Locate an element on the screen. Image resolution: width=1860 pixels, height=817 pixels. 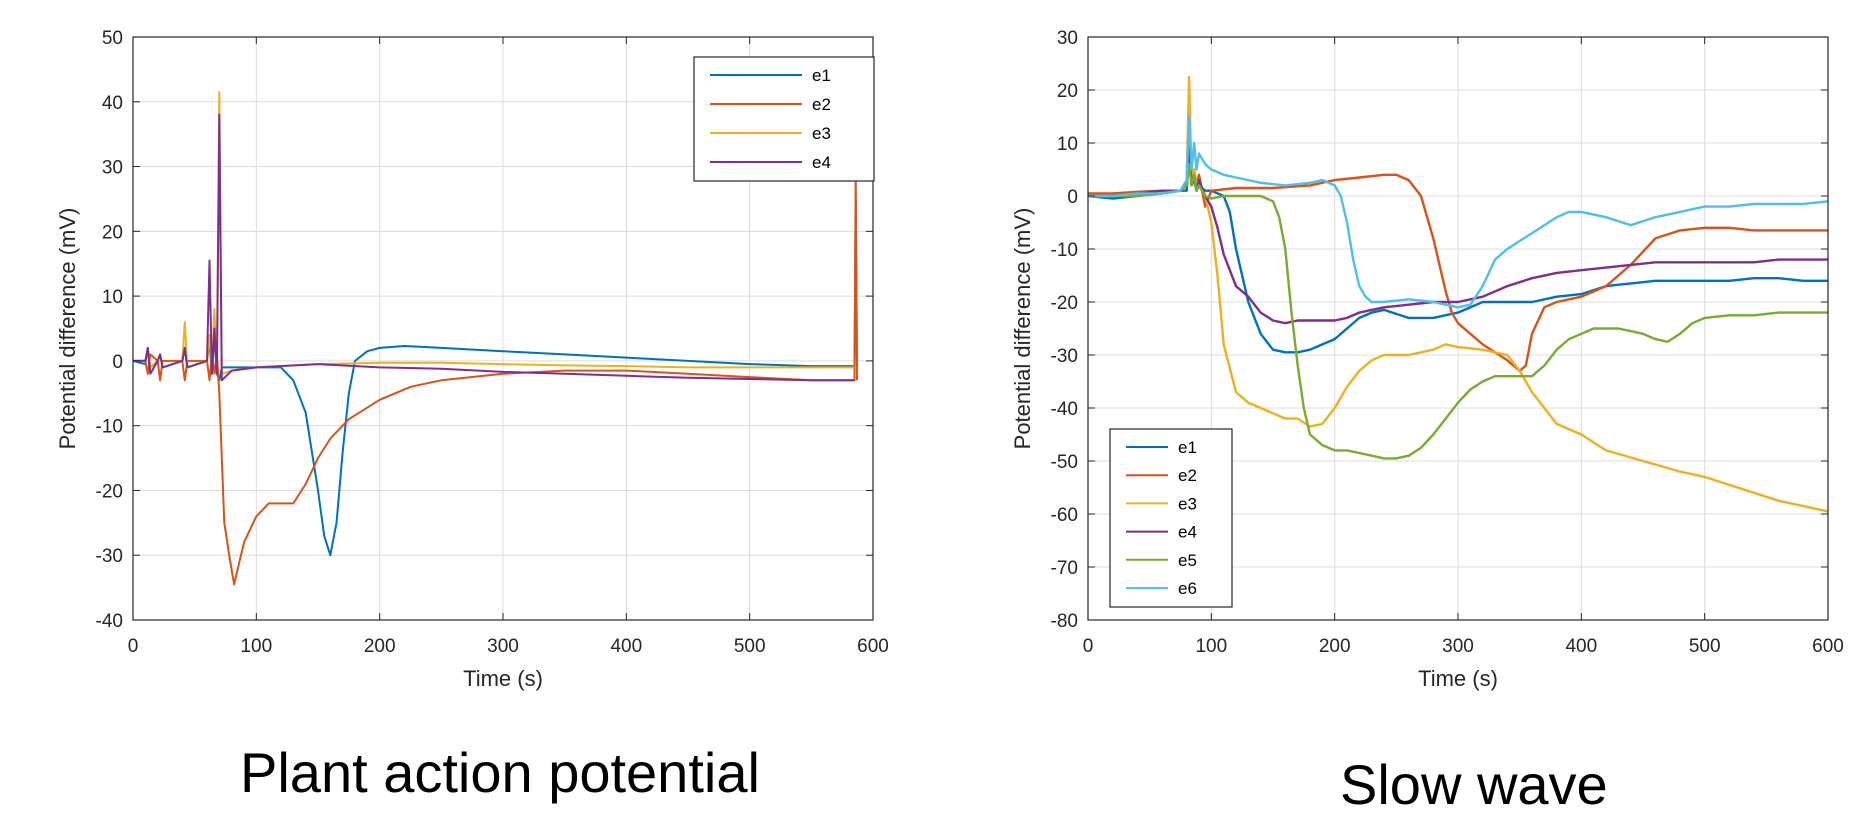
series-line-e6 is located at coordinates (1458, 212).